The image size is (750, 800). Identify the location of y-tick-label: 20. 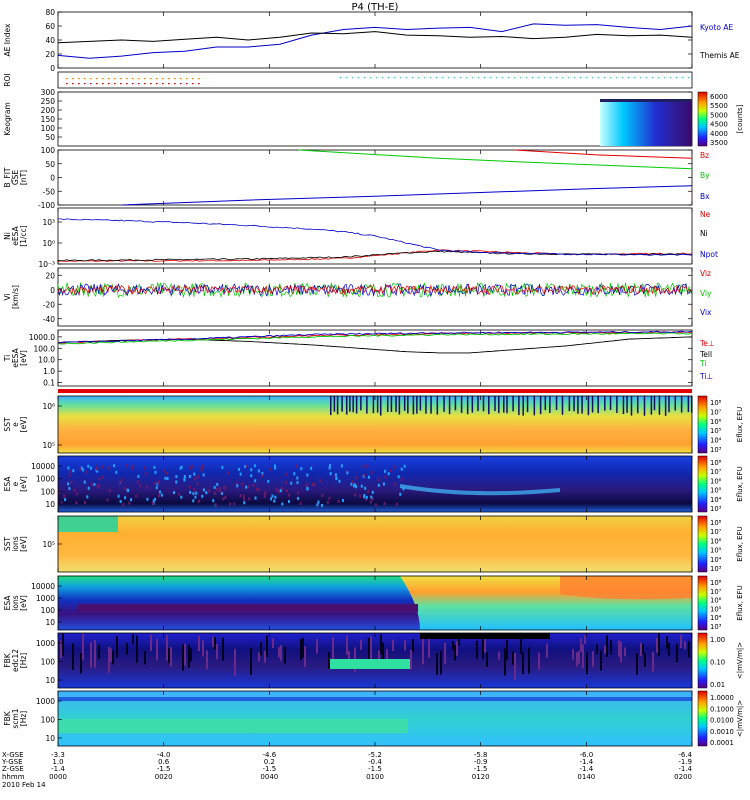
(50, 275).